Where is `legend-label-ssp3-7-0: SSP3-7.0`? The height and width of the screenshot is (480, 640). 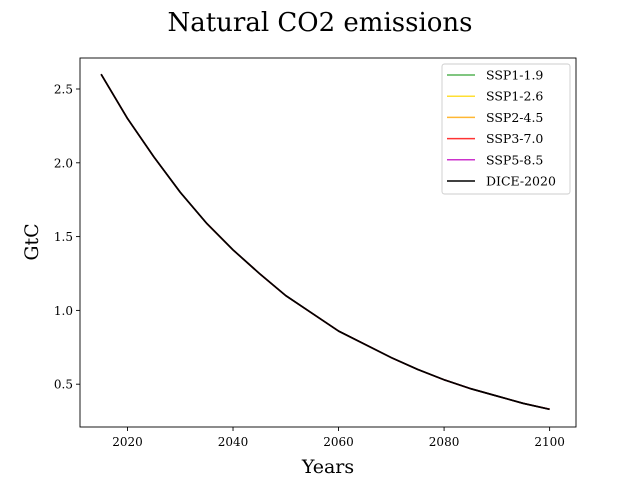 legend-label-ssp3-7-0: SSP3-7.0 is located at coordinates (514, 138).